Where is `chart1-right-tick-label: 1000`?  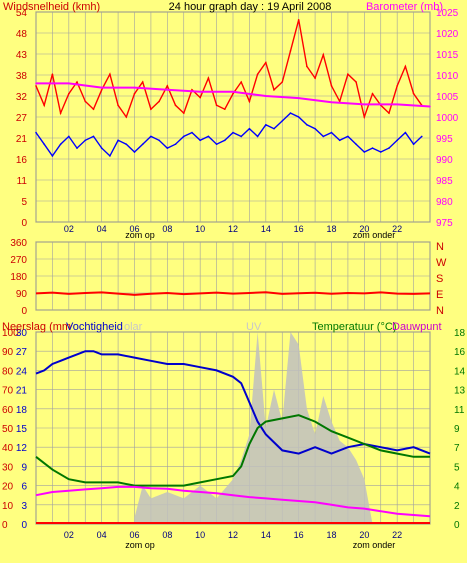
chart1-right-tick-label: 1000 is located at coordinates (447, 118).